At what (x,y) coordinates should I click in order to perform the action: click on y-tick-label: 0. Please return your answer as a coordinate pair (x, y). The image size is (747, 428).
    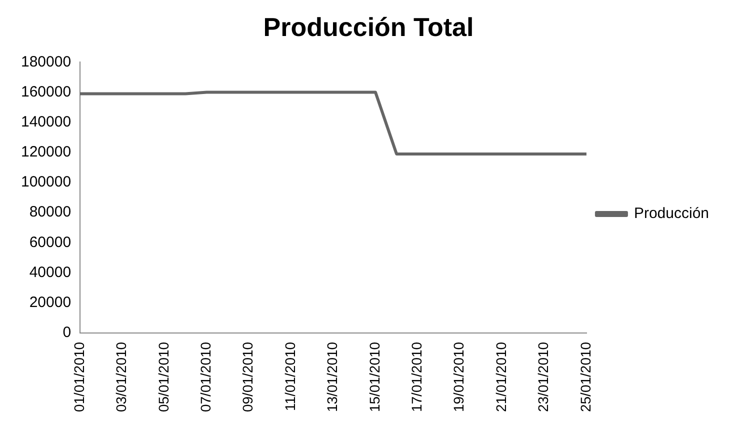
    Looking at the image, I should click on (67, 333).